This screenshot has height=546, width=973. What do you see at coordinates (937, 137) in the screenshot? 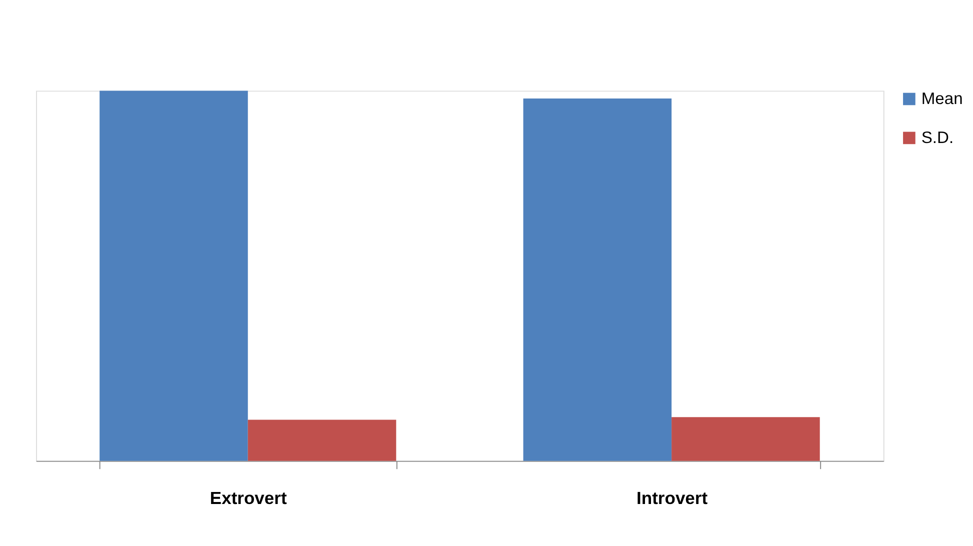
I see `legend-label: S.D.` at bounding box center [937, 137].